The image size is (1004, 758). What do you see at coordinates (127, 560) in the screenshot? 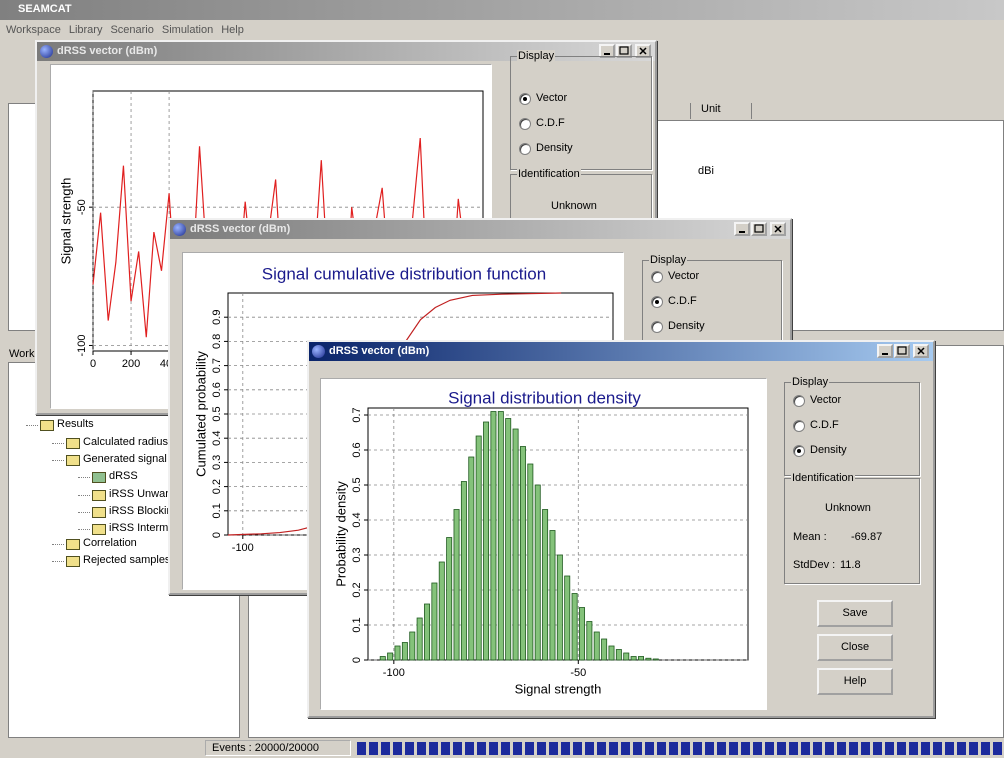
I see `tree-item: Rejected samples` at bounding box center [127, 560].